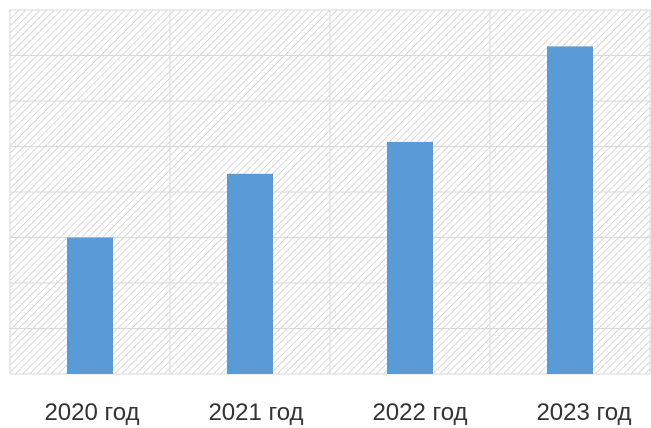 This screenshot has height=428, width=651. What do you see at coordinates (250, 273) in the screenshot?
I see `bar-2021-год` at bounding box center [250, 273].